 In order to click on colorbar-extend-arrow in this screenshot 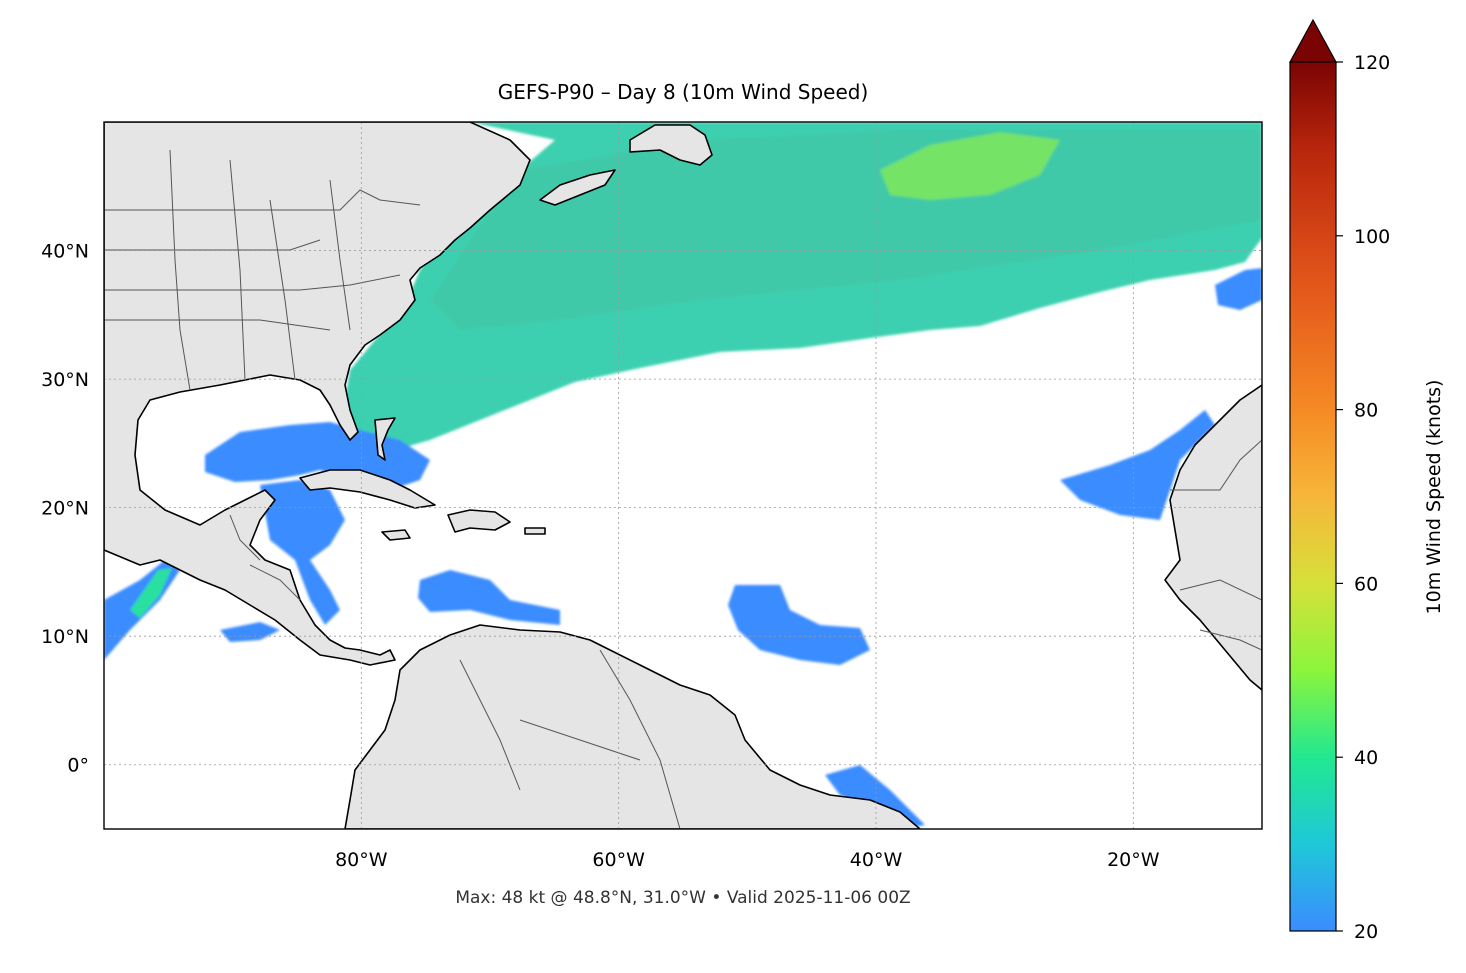, I will do `click(1313, 40)`.